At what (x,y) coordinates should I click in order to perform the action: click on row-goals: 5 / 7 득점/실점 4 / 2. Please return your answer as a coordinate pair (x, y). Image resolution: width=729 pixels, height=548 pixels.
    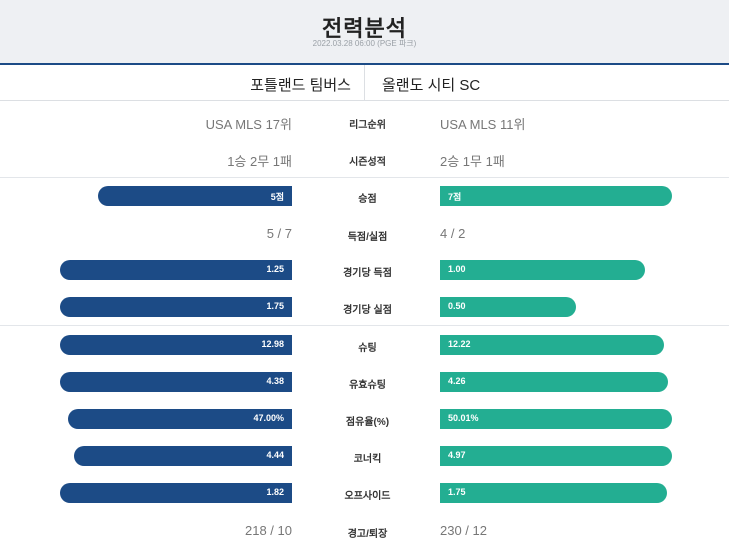
    Looking at the image, I should click on (364, 234).